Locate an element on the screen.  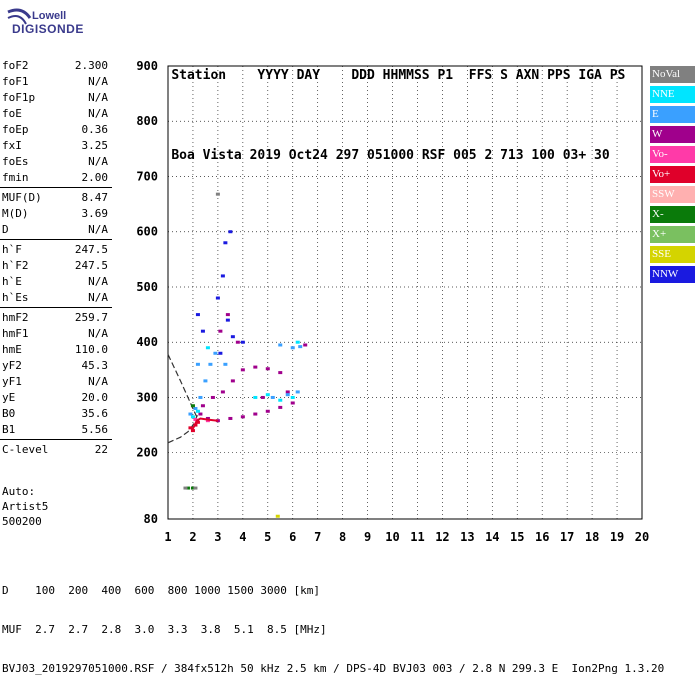
param-row: yF1 N/A is located at coordinates (56, 382).